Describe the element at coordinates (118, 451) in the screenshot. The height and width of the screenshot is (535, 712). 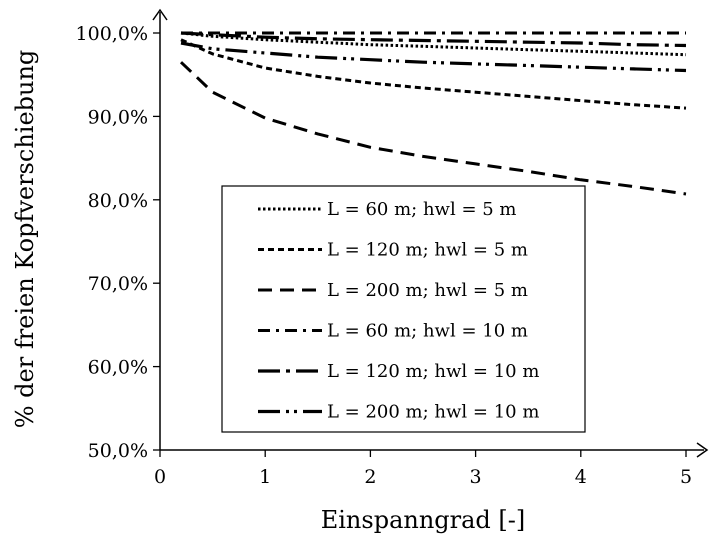
I see `y-tick-label: 50,0%` at that location.